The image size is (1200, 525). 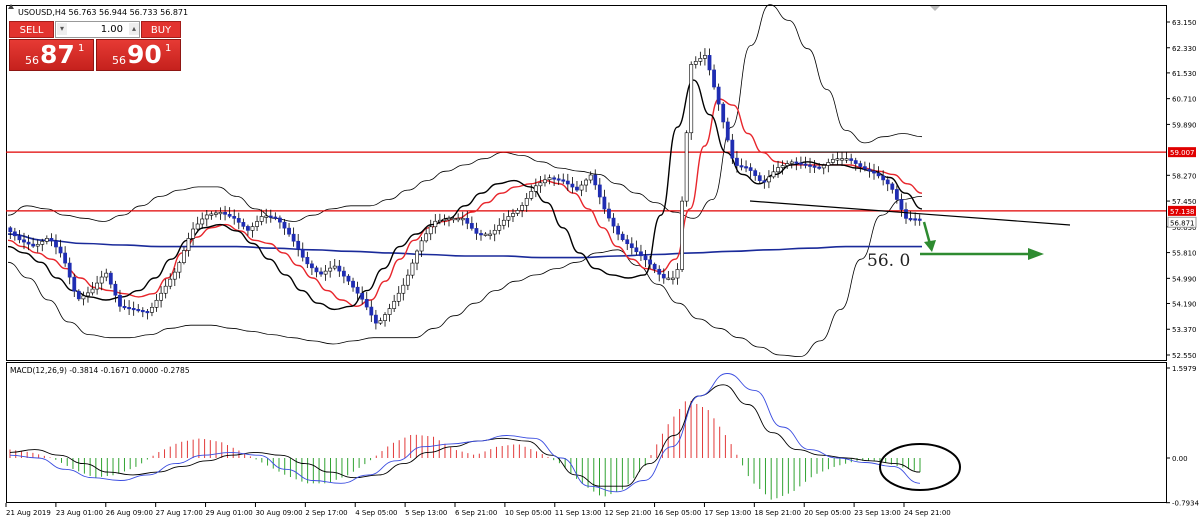 I want to click on price-tick-label: 61.530, so click(x=1184, y=74).